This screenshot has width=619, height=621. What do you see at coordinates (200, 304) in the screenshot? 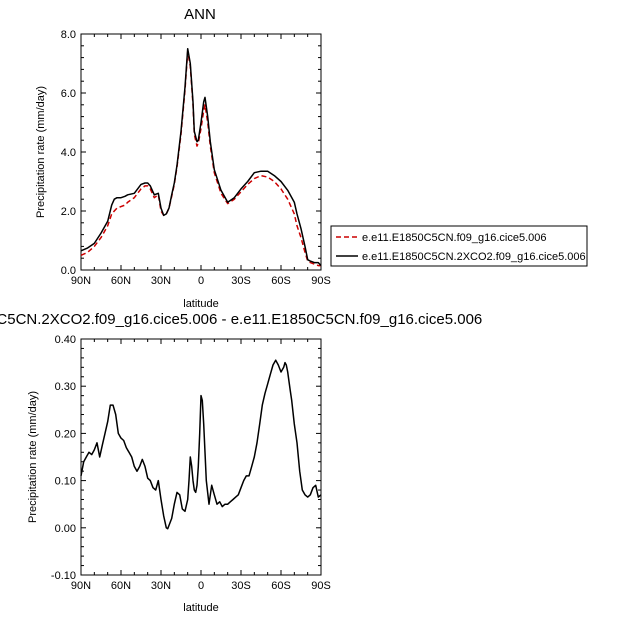
I see `top-x-axis-label: latitude` at bounding box center [200, 304].